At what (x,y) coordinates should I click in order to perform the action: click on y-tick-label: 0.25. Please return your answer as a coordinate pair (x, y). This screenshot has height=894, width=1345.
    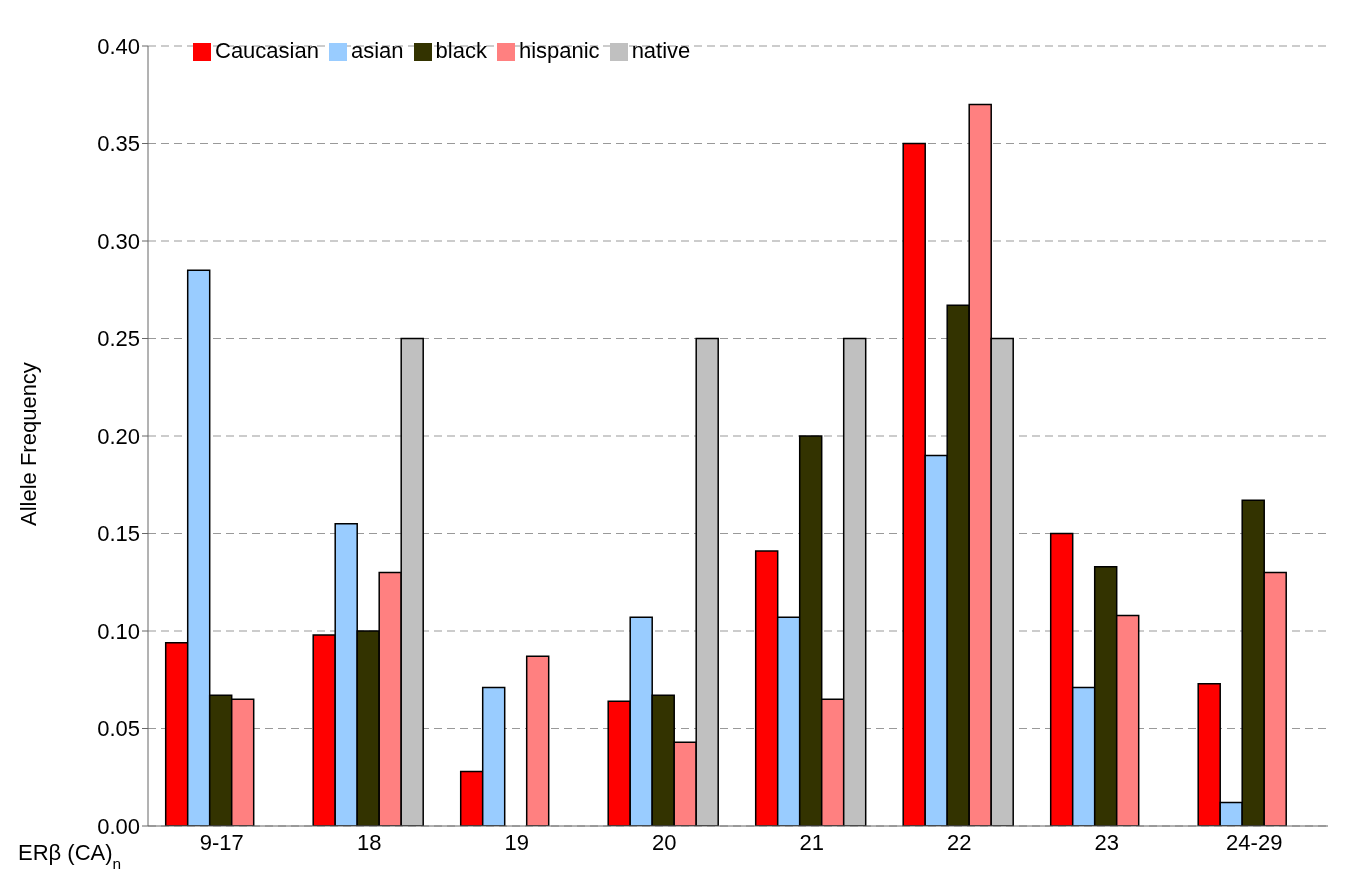
    Looking at the image, I should click on (118, 339).